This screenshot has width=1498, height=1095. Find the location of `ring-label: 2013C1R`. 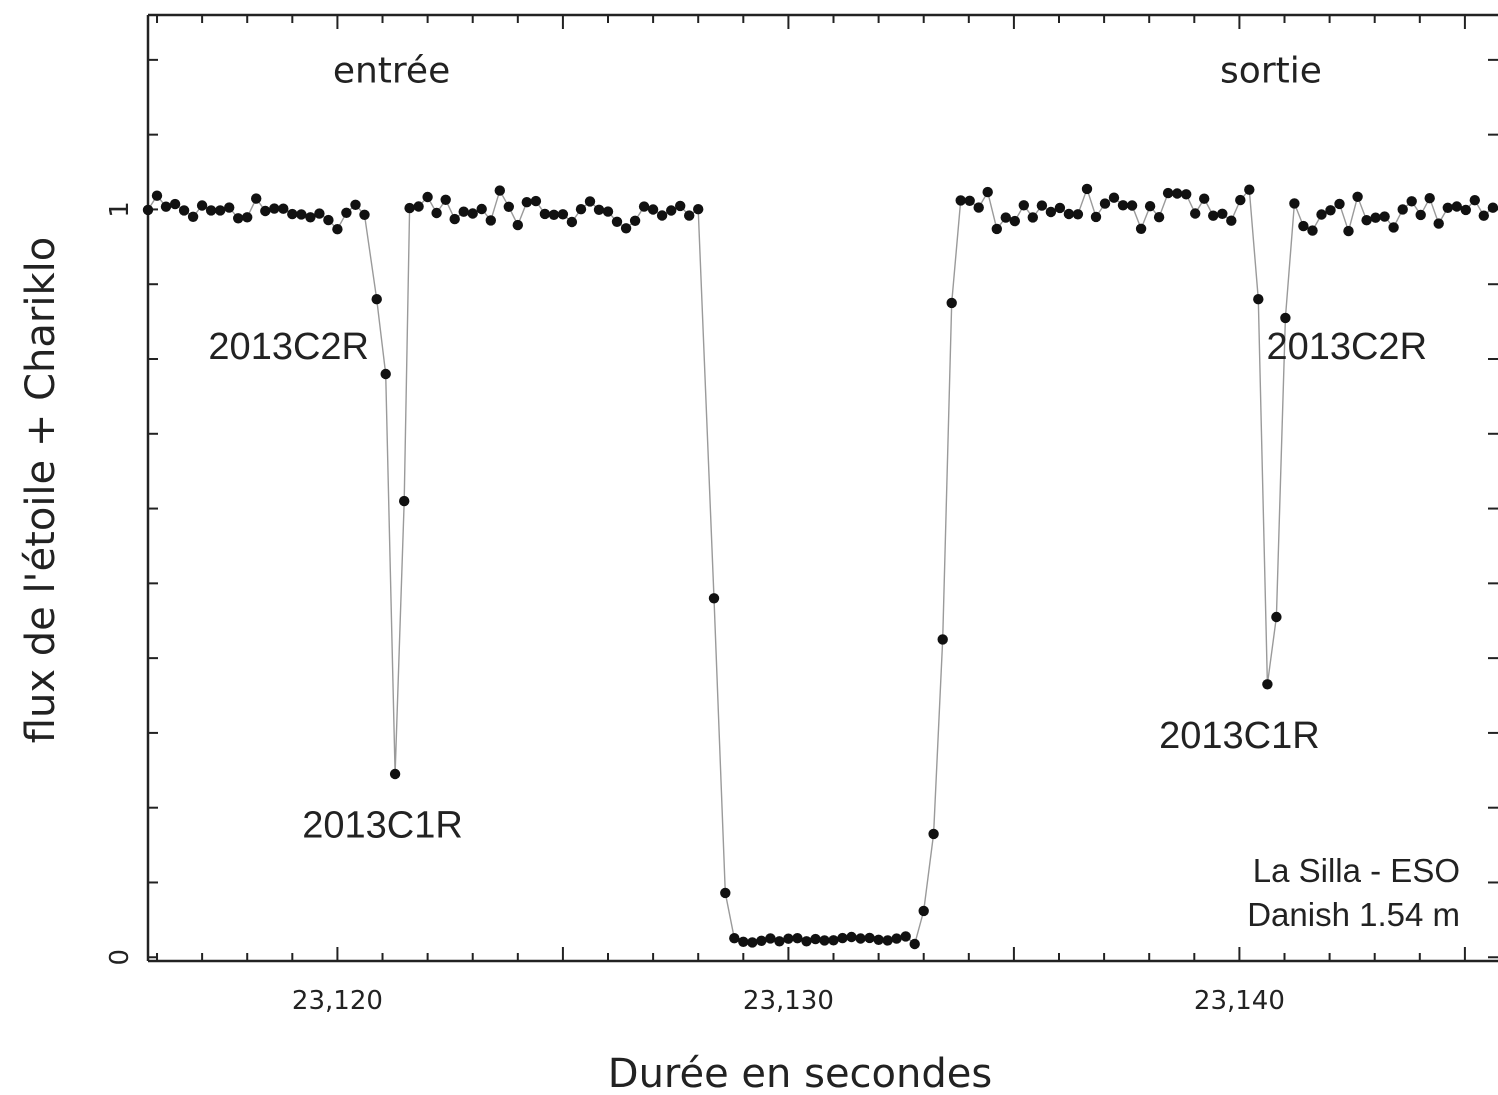

ring-label: 2013C1R is located at coordinates (1239, 736).